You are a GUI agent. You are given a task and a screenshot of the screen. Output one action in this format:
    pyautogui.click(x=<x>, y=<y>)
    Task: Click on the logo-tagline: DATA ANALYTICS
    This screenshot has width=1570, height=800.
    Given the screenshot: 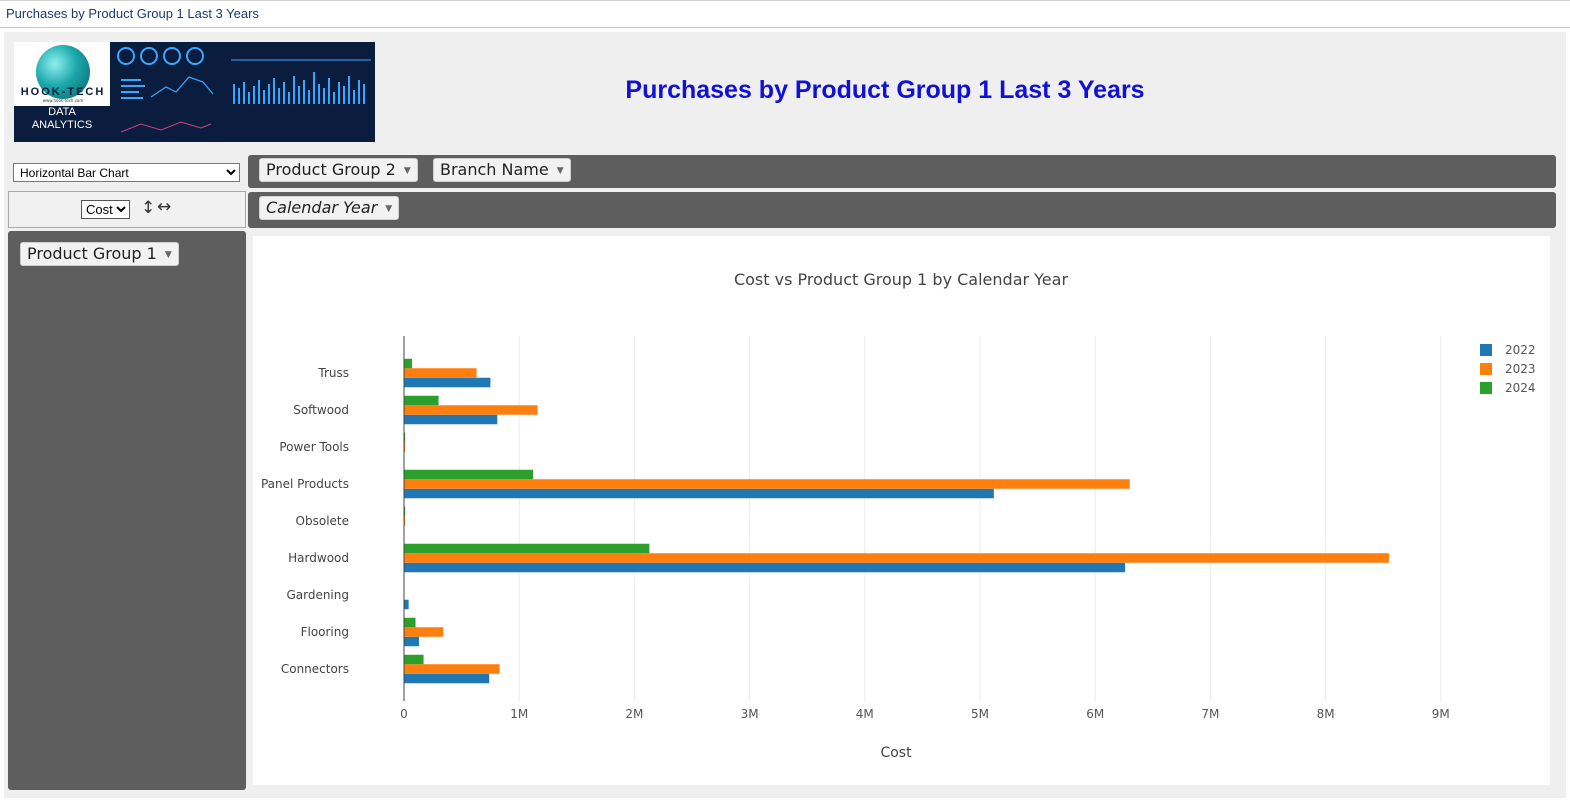 What is the action you would take?
    pyautogui.click(x=62, y=118)
    